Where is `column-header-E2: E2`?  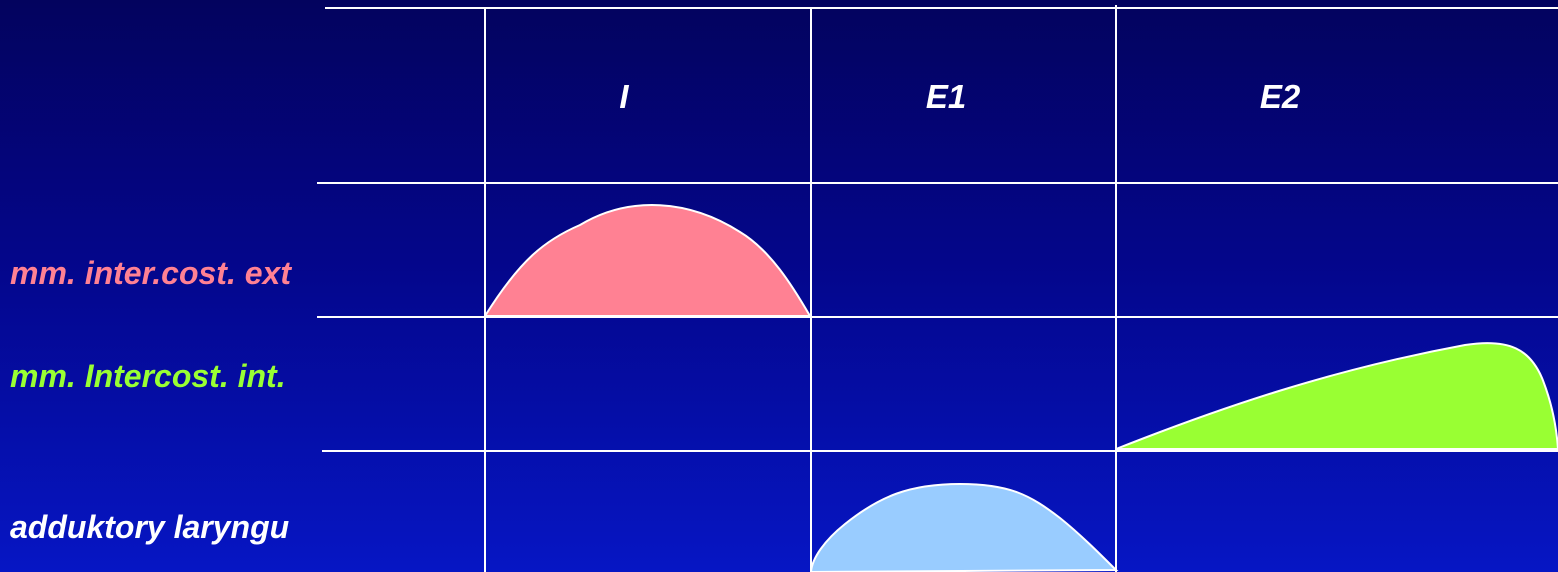
column-header-E2: E2 is located at coordinates (1280, 96).